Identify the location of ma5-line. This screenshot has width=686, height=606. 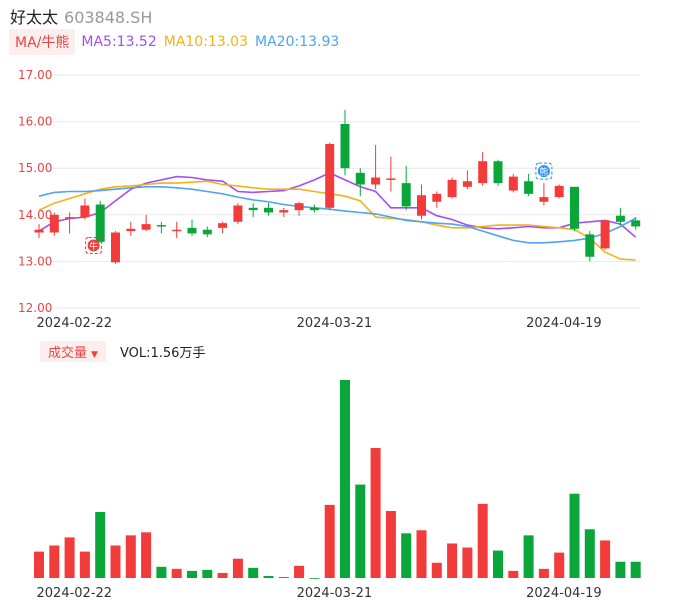
(337, 205).